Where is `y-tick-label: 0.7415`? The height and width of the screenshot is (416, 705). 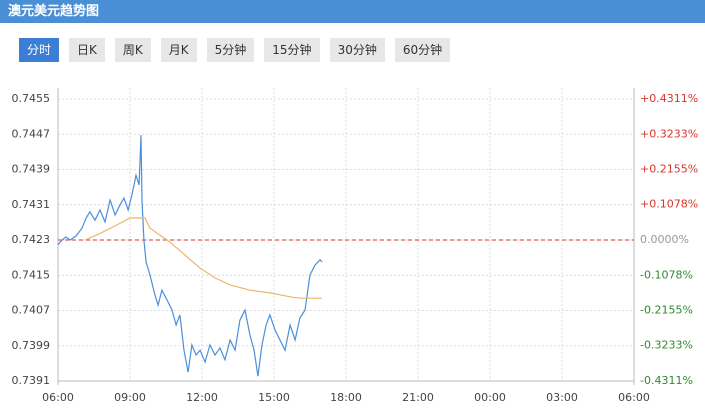 y-tick-label: 0.7415 is located at coordinates (31, 274).